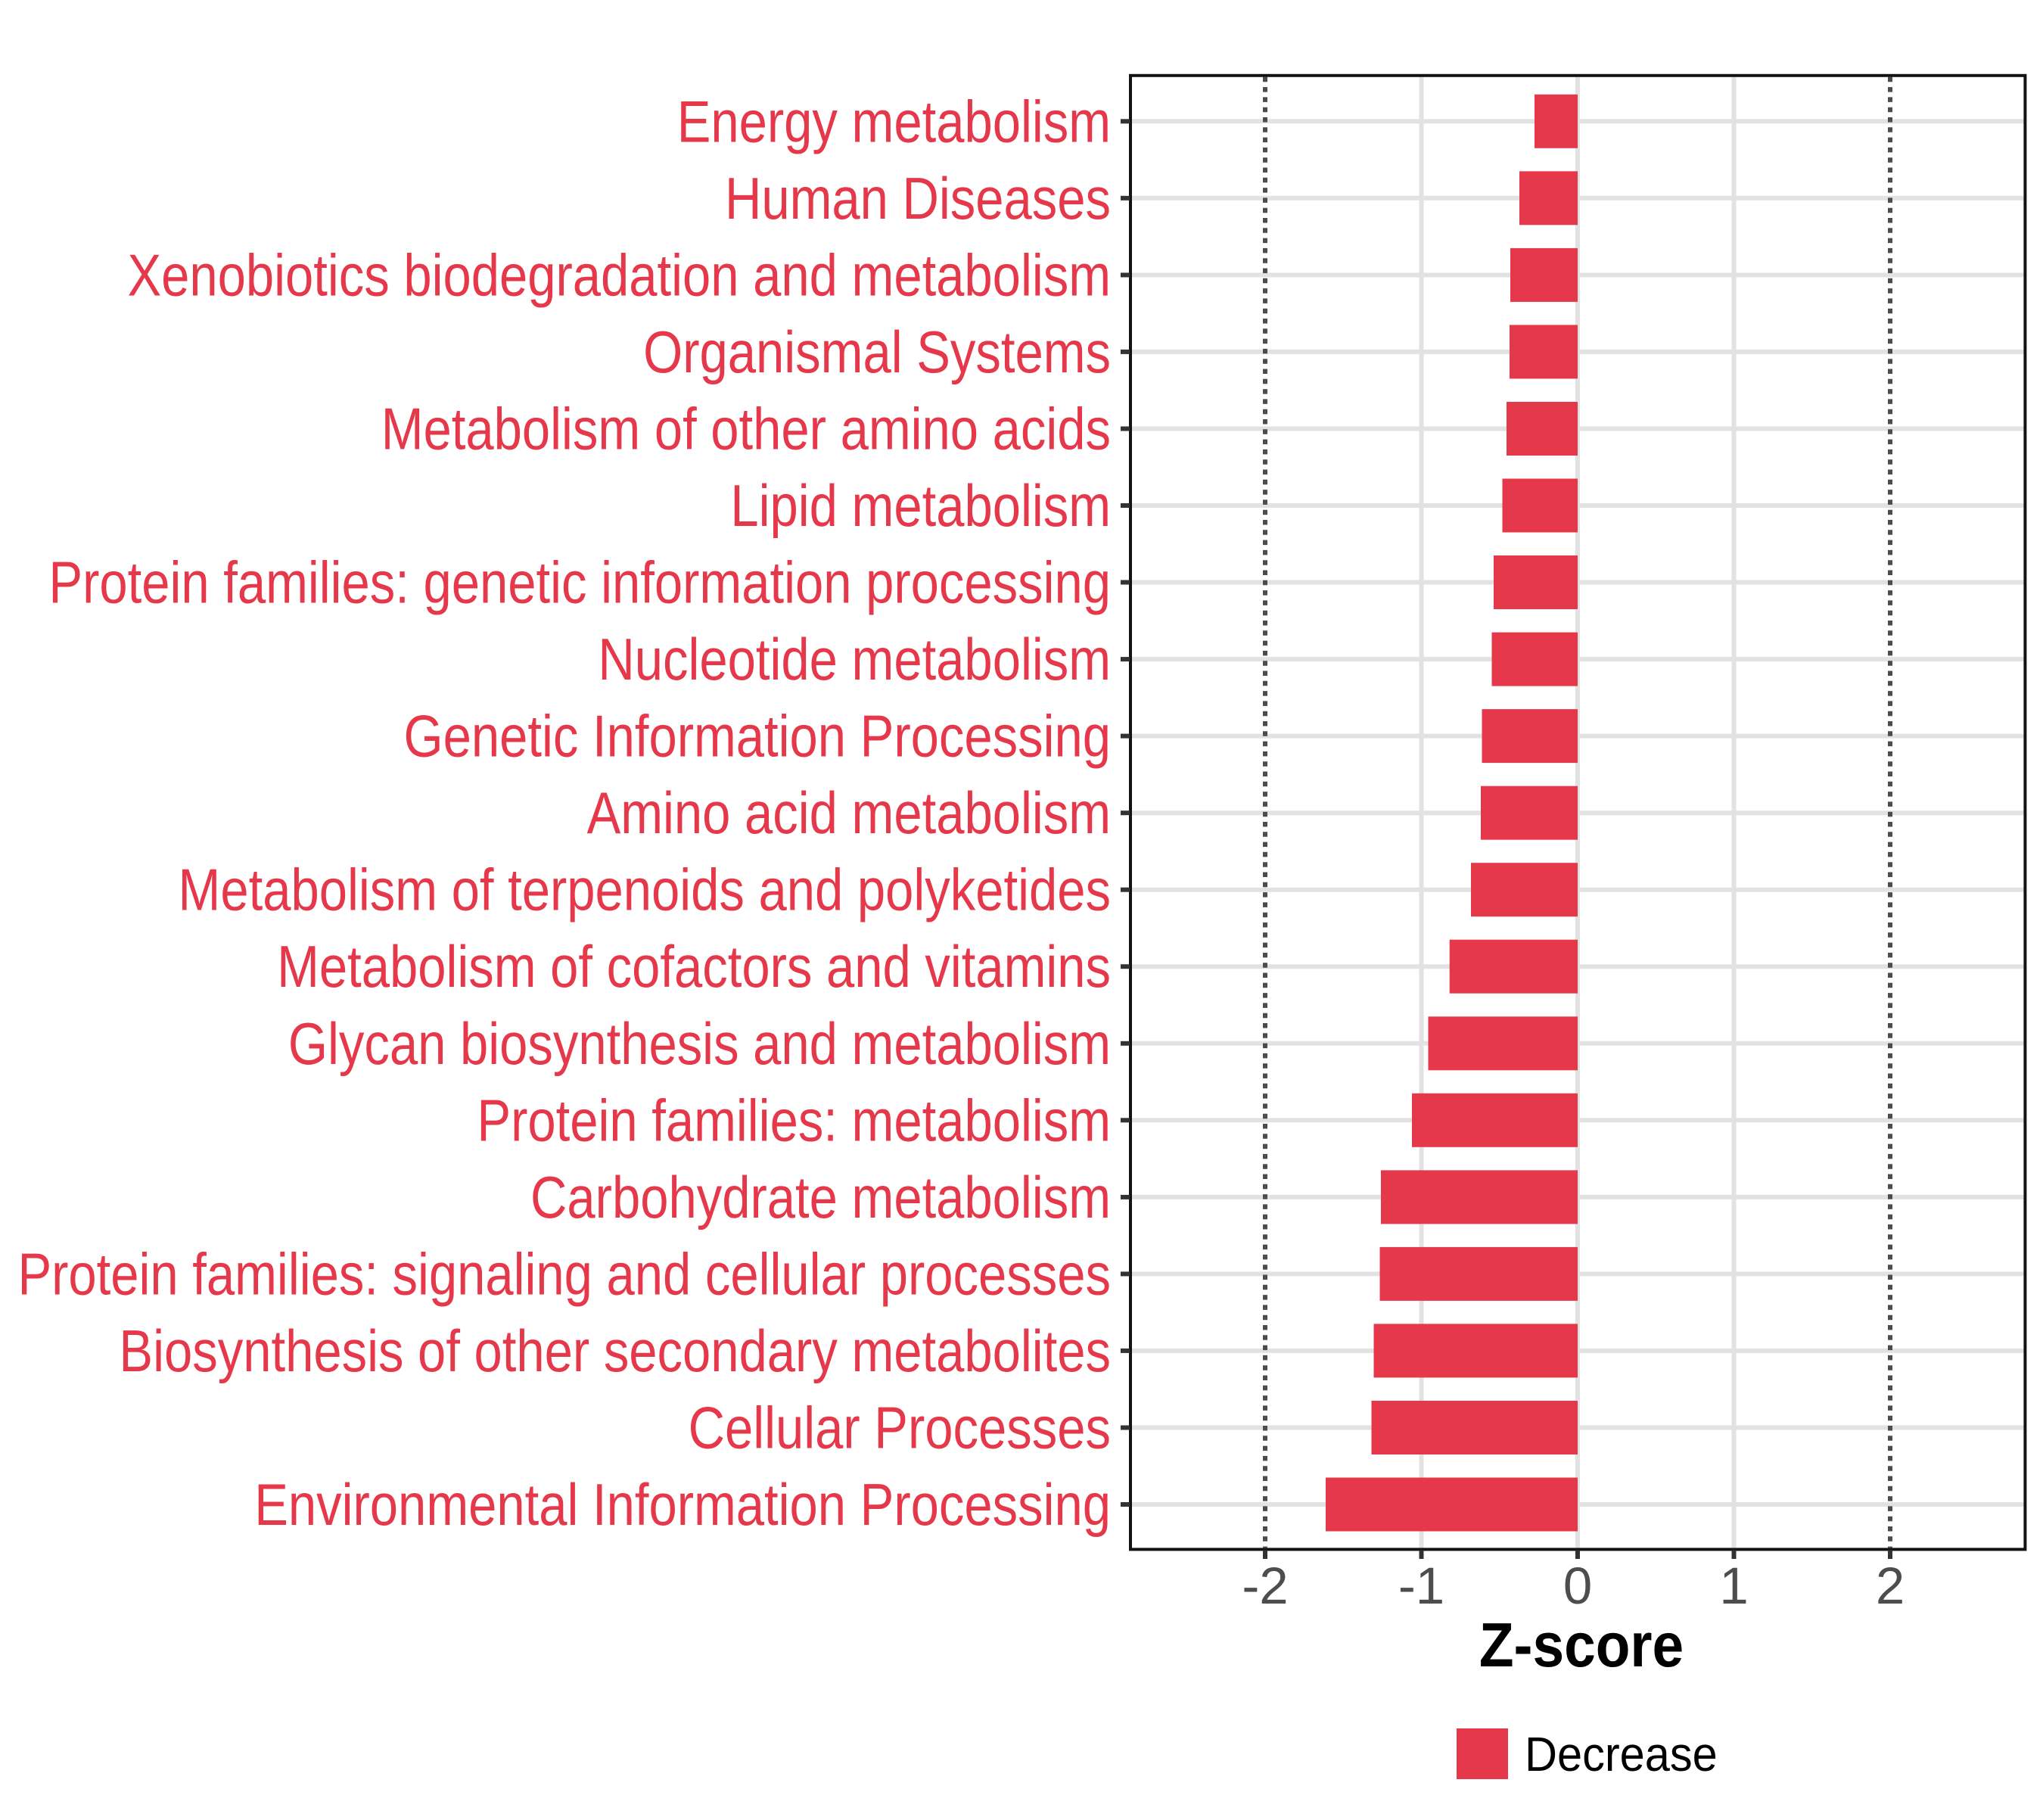 This screenshot has width=2043, height=1820. What do you see at coordinates (1891, 1586) in the screenshot?
I see `svg-text: 2` at bounding box center [1891, 1586].